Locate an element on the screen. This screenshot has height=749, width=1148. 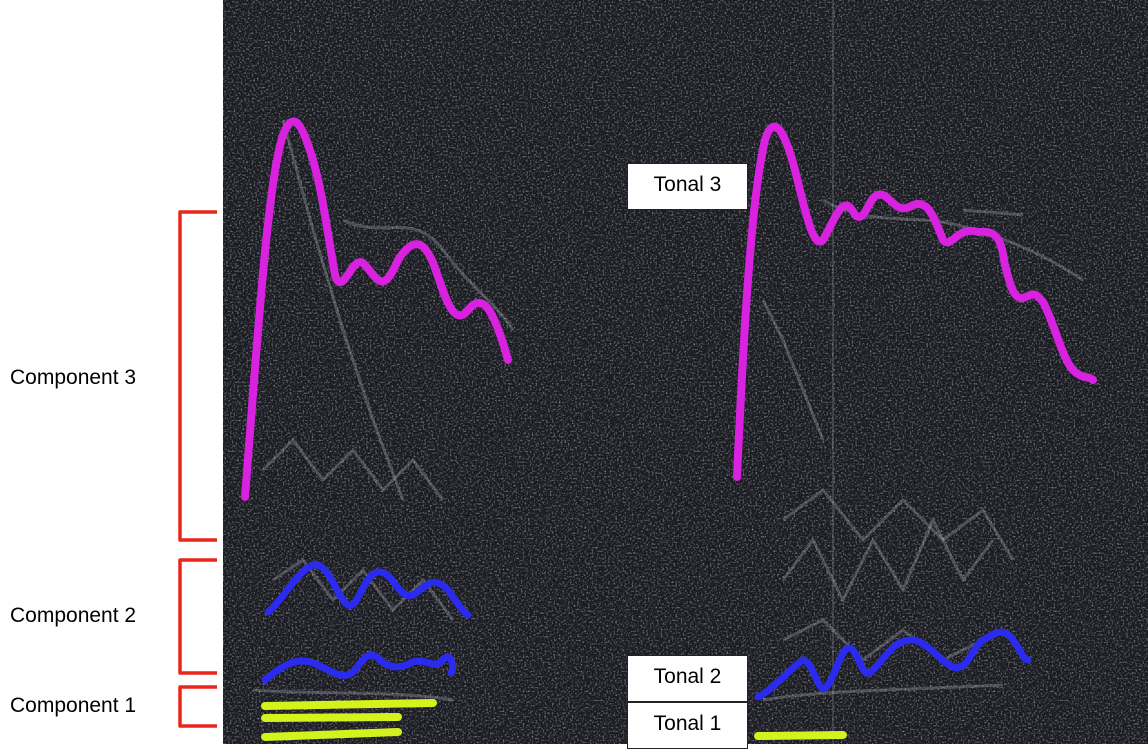
tonal-1-label: Tonal 1 is located at coordinates (687, 725).